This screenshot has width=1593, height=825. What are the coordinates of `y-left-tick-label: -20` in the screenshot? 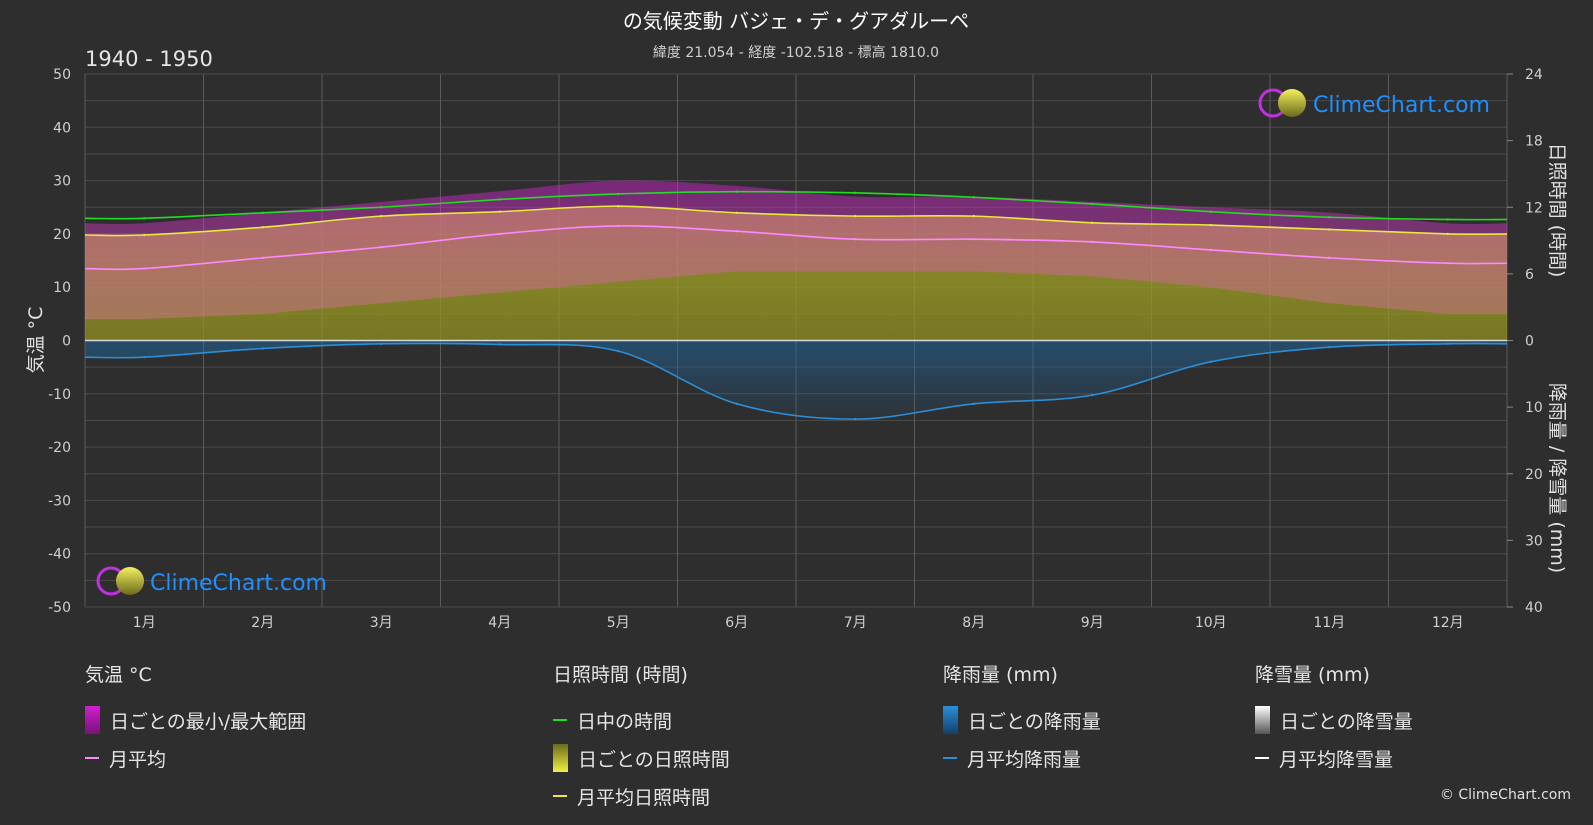 It's located at (59, 448).